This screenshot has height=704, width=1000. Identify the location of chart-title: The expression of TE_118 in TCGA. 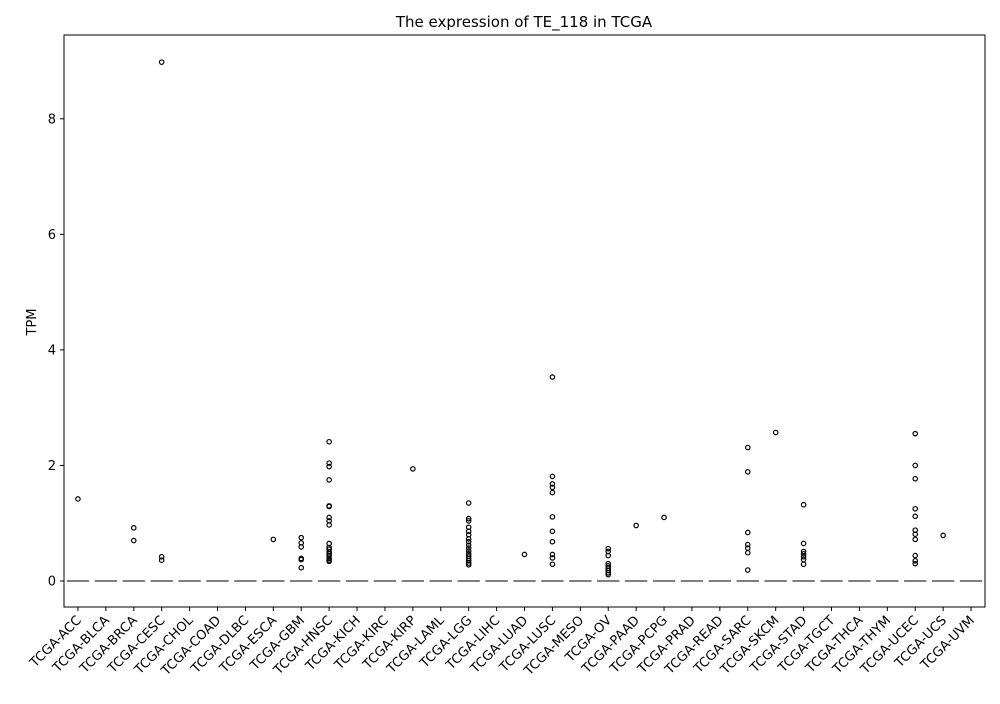
(524, 22).